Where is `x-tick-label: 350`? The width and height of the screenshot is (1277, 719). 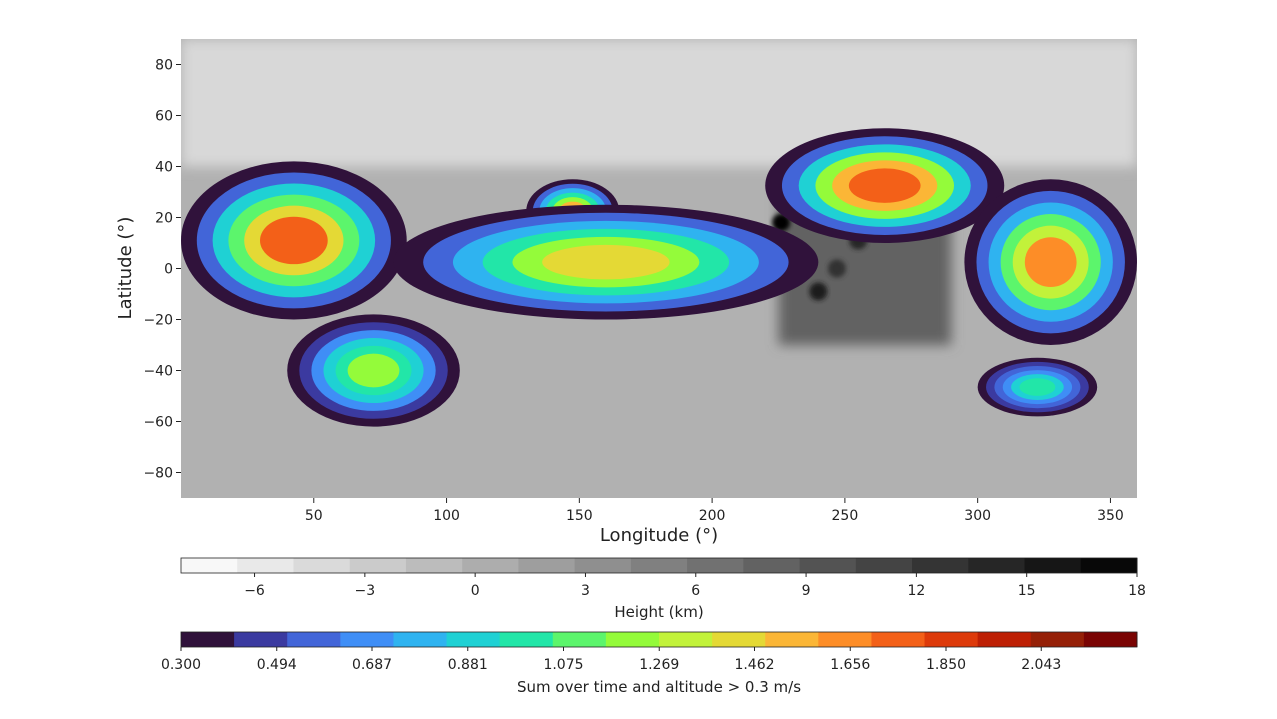
x-tick-label: 350 is located at coordinates (1110, 516).